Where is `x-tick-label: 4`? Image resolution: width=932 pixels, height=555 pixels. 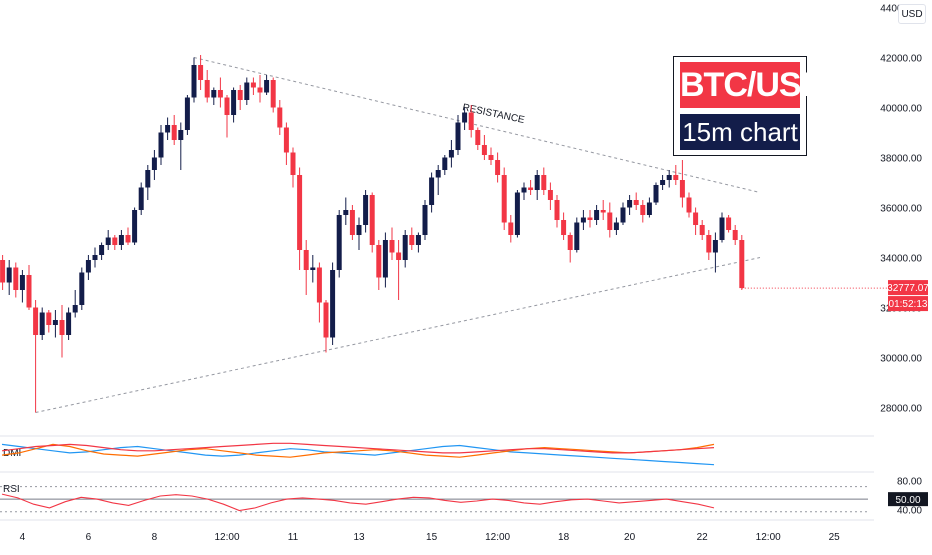
x-tick-label: 4 is located at coordinates (23, 537).